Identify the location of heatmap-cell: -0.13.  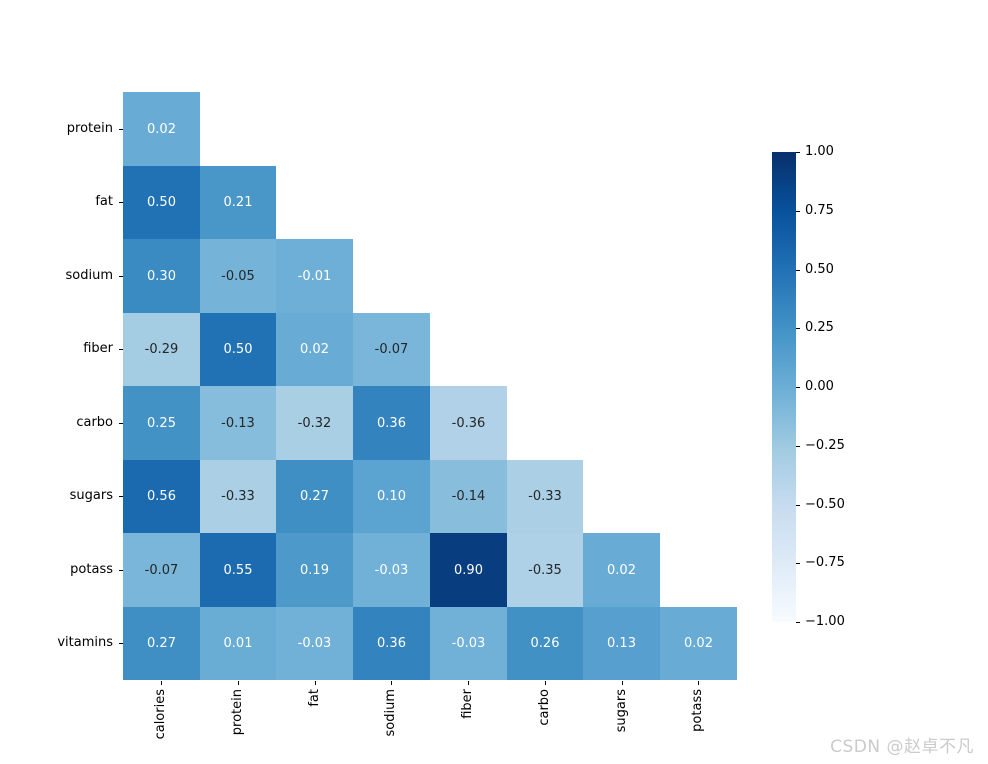
(238, 423).